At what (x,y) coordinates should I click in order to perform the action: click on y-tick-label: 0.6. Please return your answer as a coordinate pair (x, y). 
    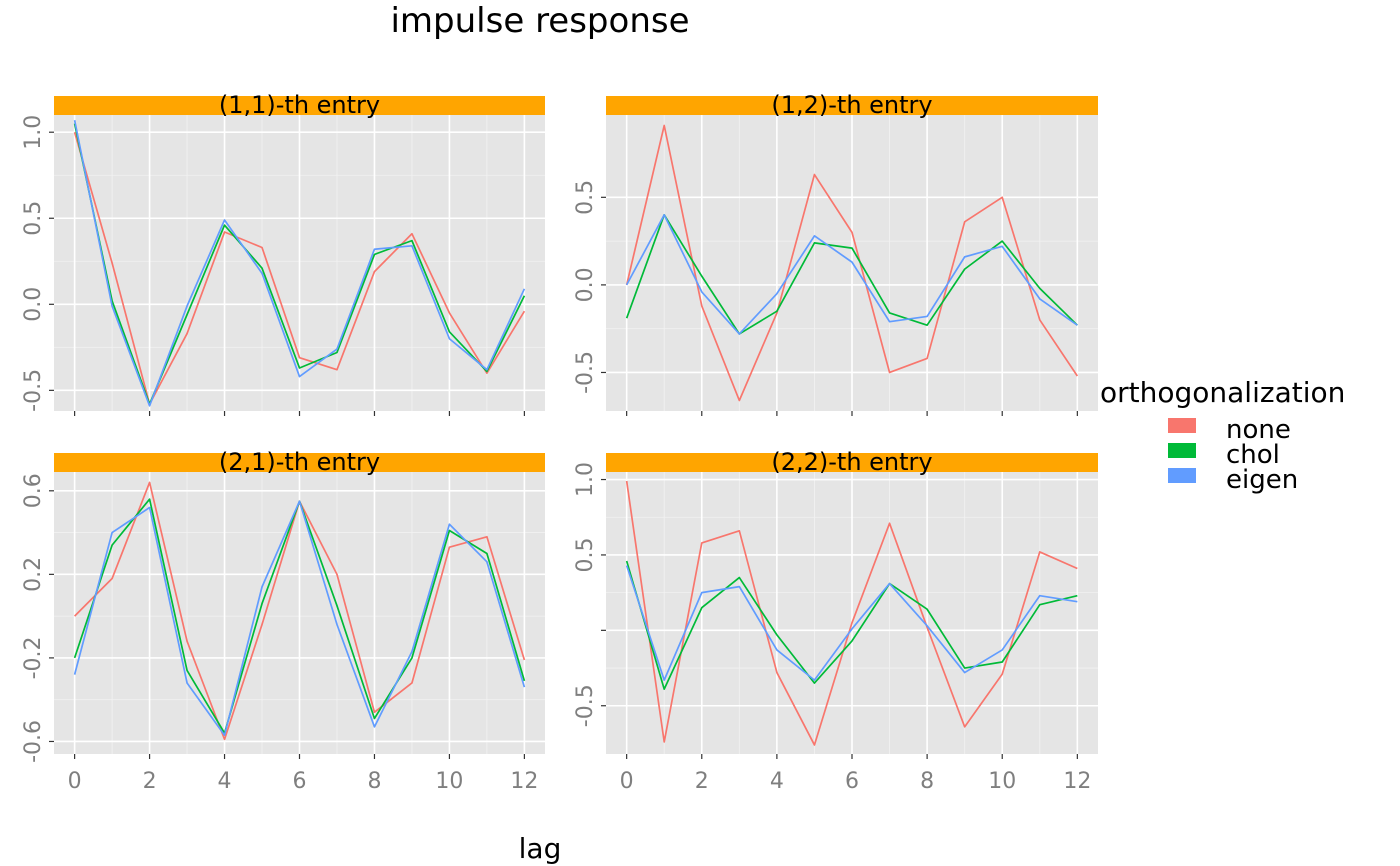
    Looking at the image, I should click on (33, 490).